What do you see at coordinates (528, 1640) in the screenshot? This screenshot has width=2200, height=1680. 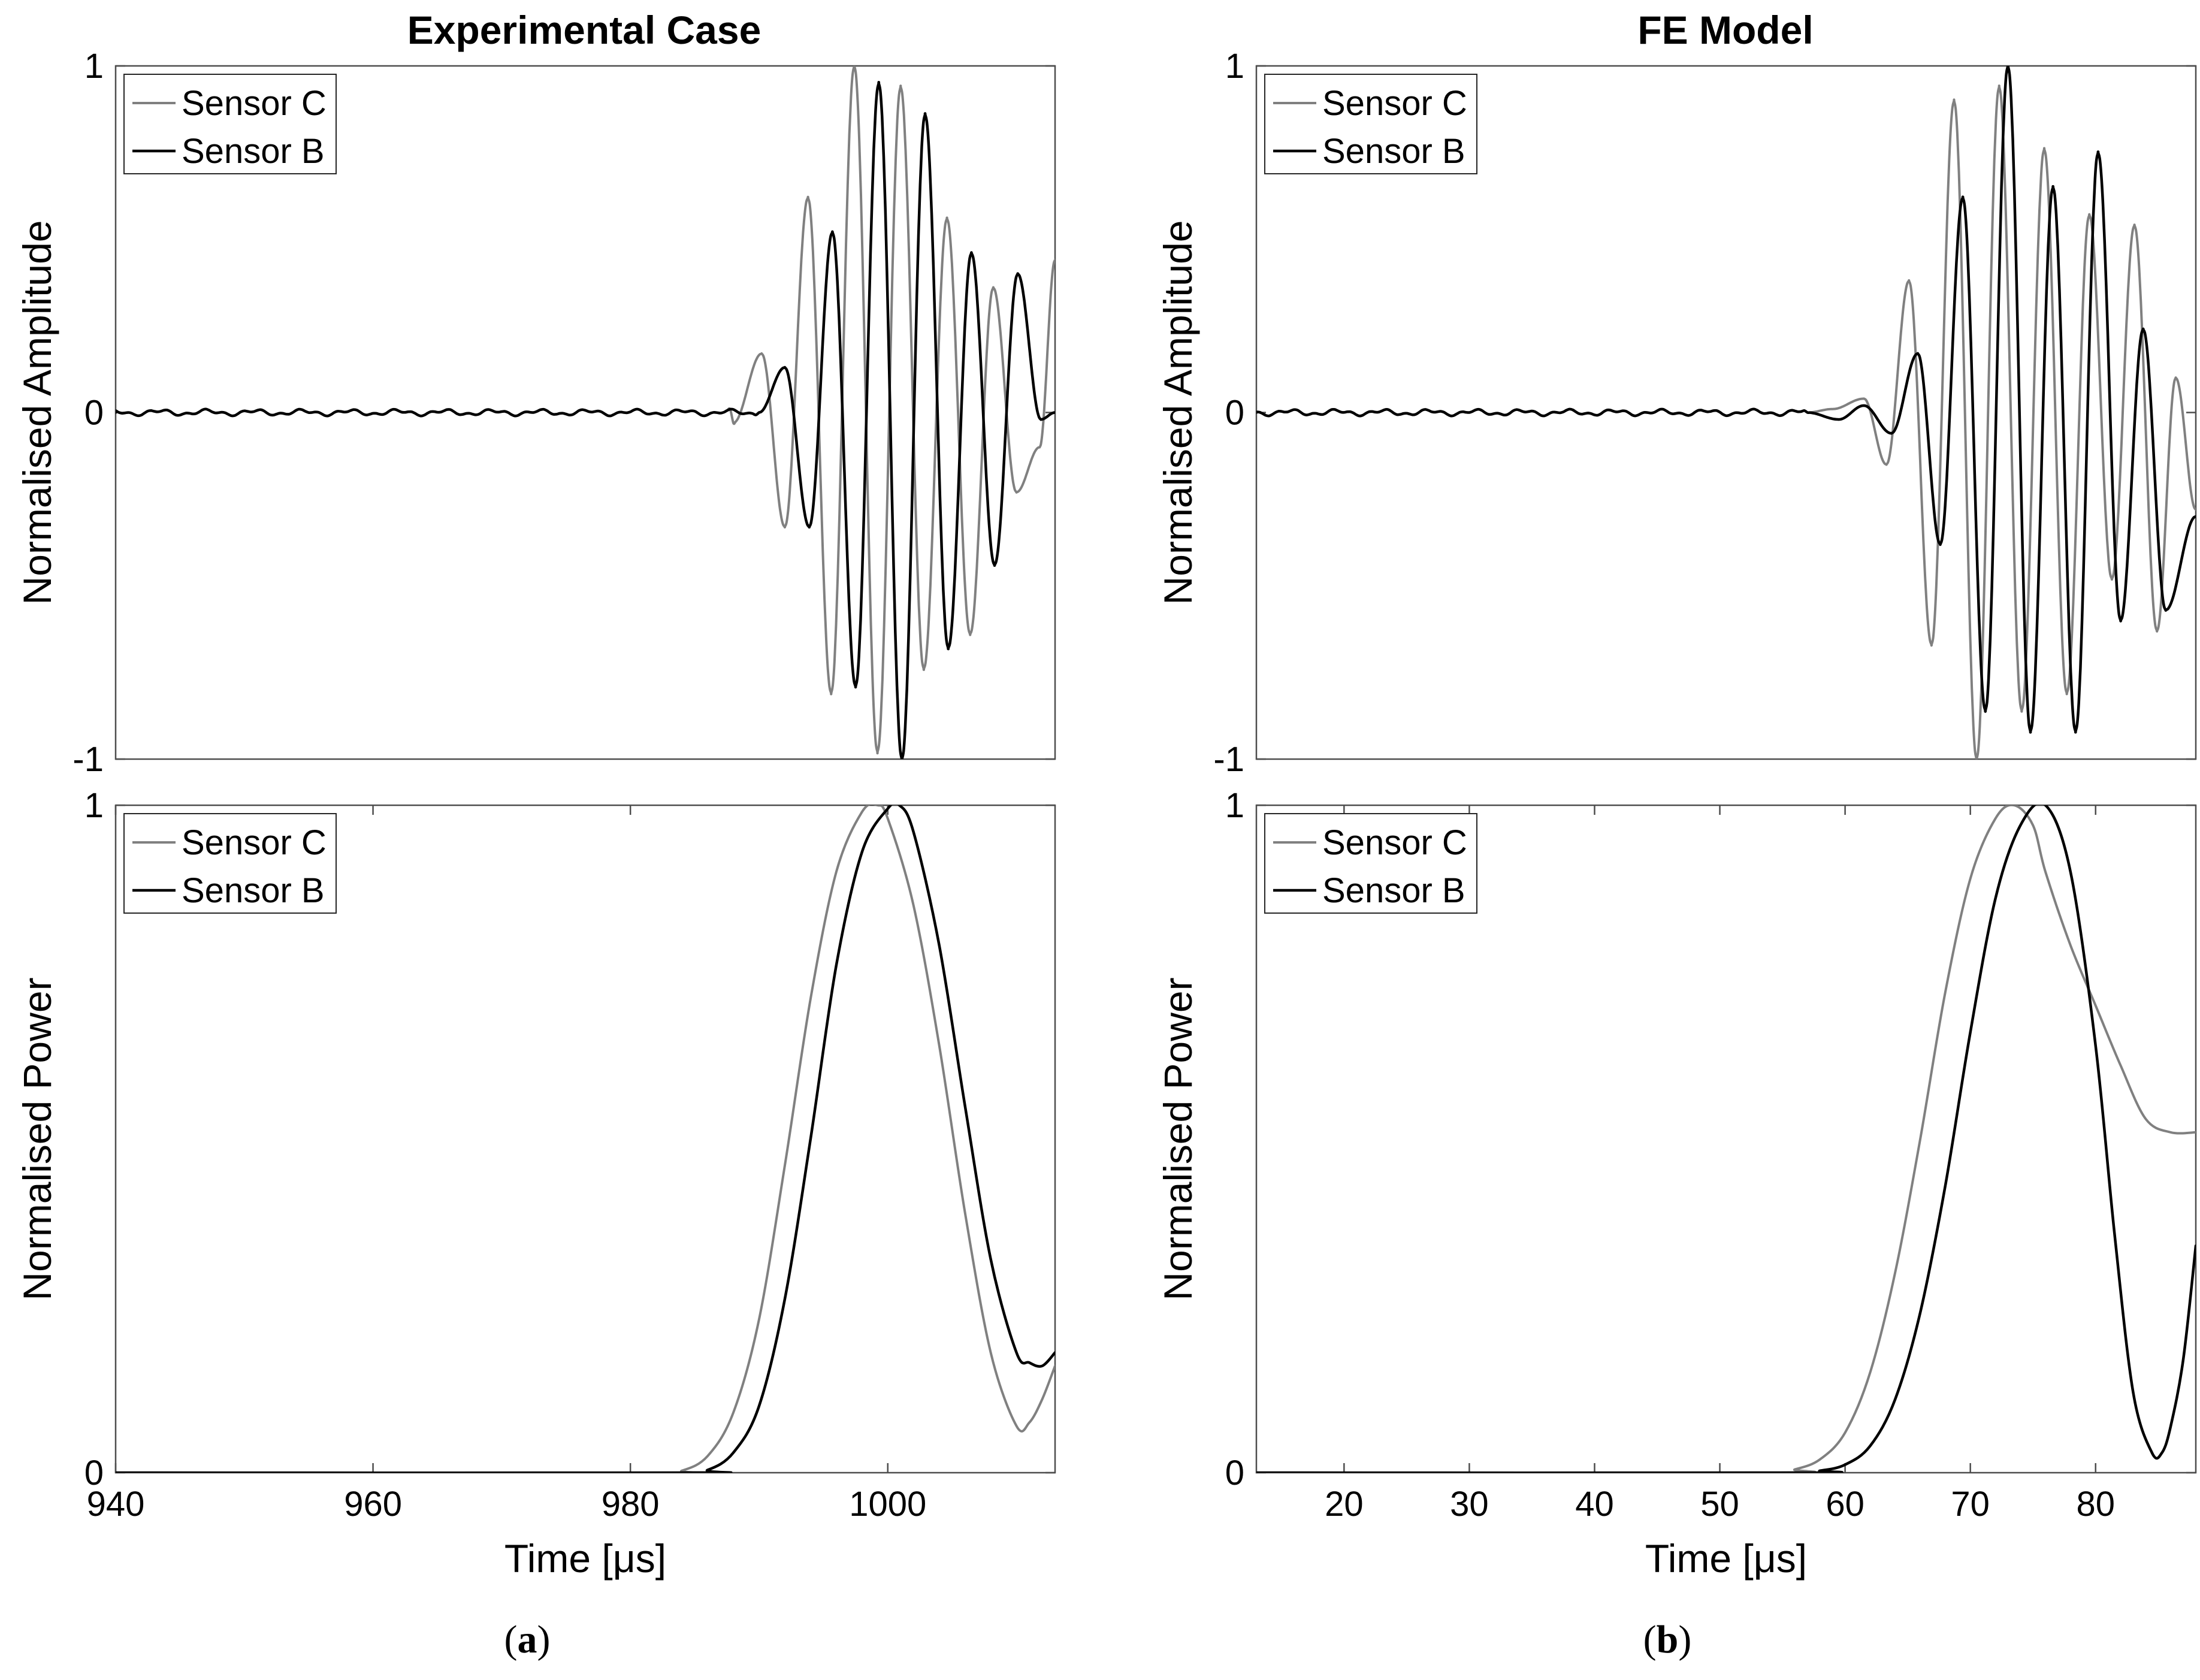 I see `panel-a-label: (a)` at bounding box center [528, 1640].